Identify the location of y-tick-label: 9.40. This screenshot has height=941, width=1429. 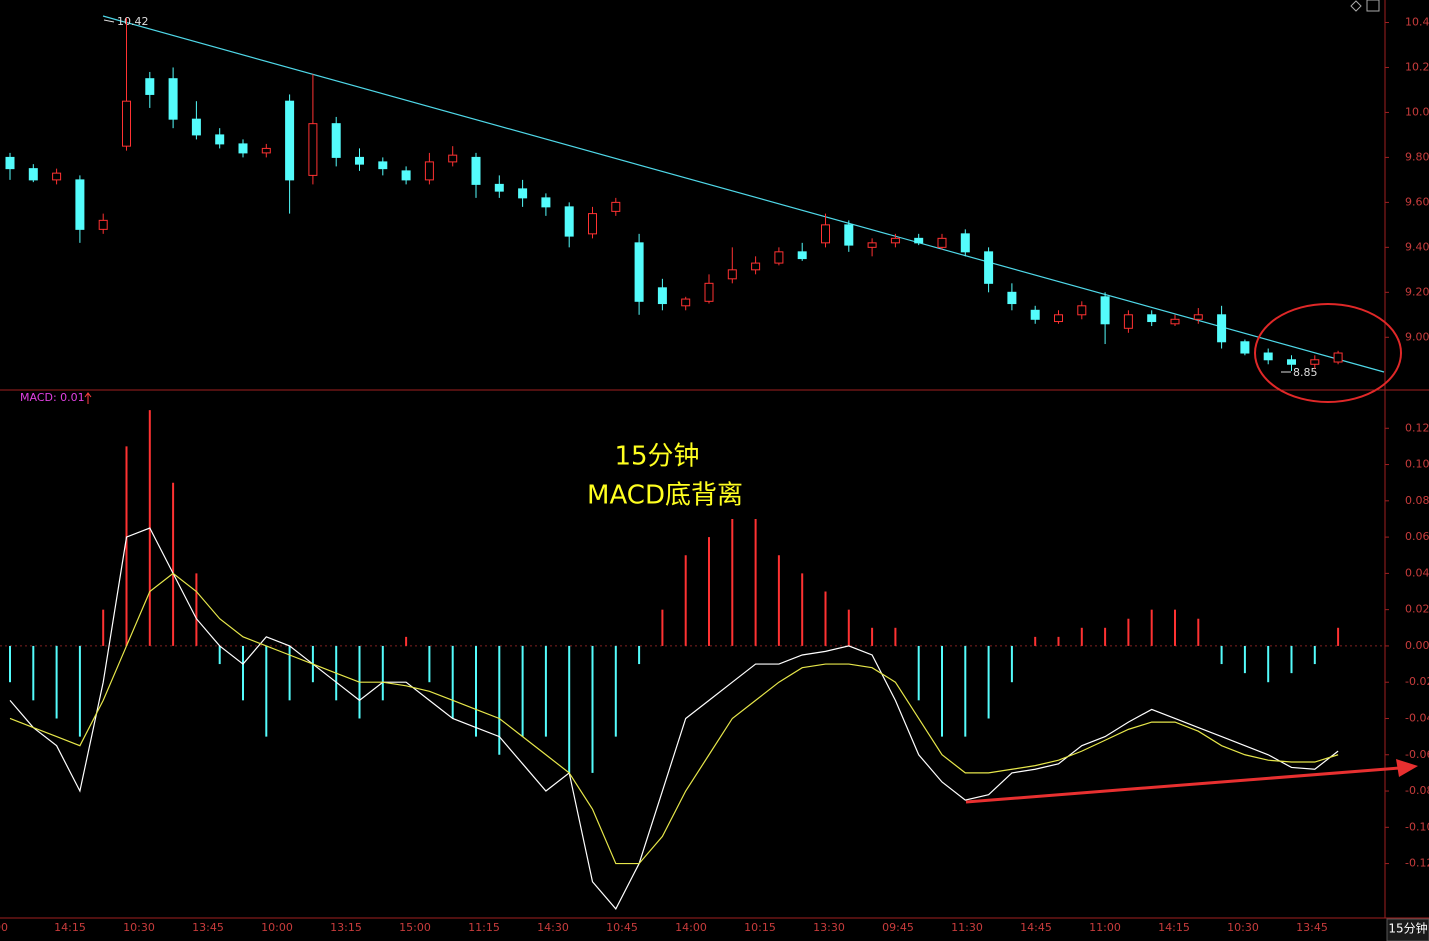
(1417, 246).